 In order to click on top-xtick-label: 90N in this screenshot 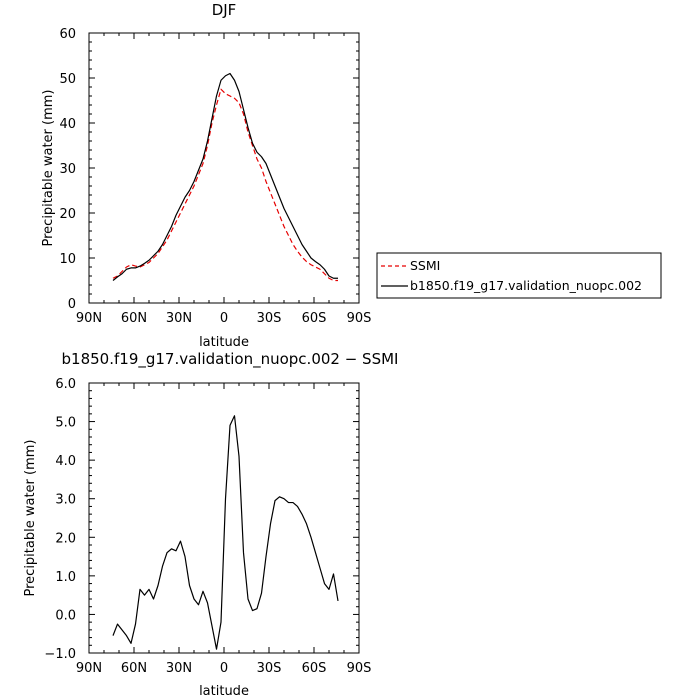, I will do `click(89, 318)`.